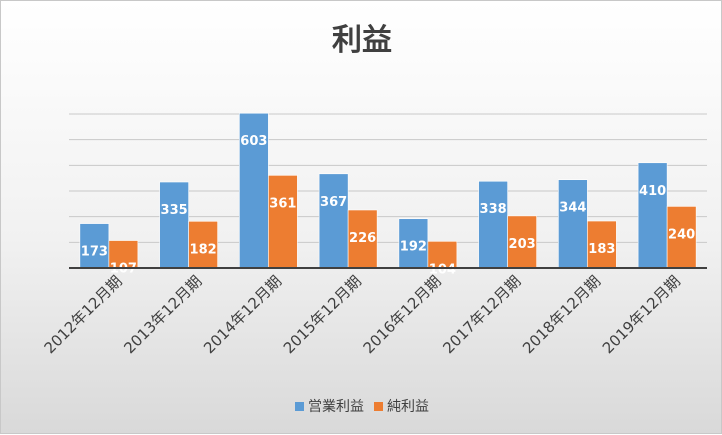  What do you see at coordinates (442, 269) in the screenshot?
I see `data-label: 104` at bounding box center [442, 269].